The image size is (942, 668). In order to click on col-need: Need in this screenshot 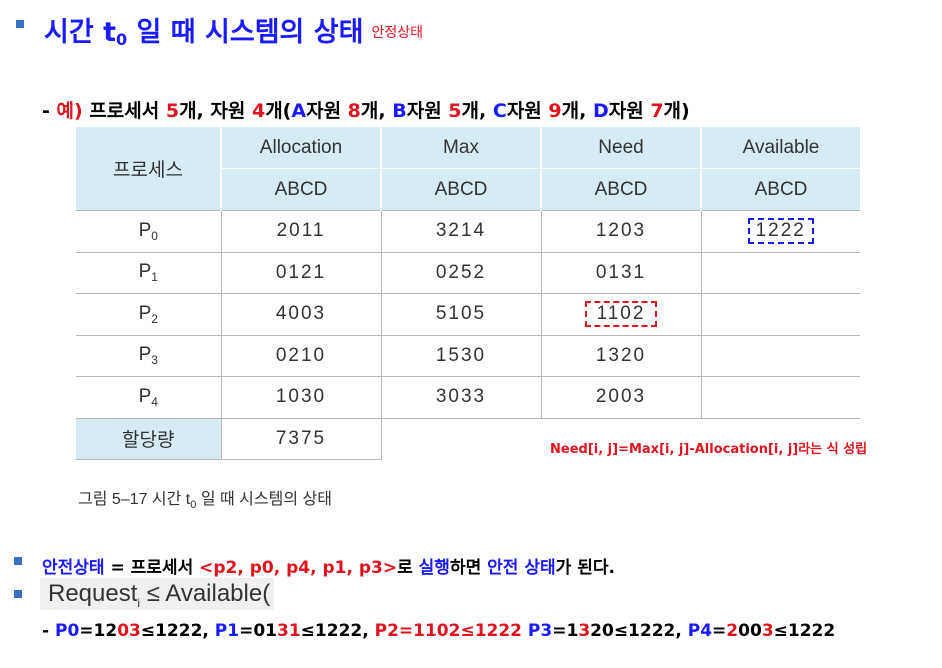, I will do `click(621, 148)`.